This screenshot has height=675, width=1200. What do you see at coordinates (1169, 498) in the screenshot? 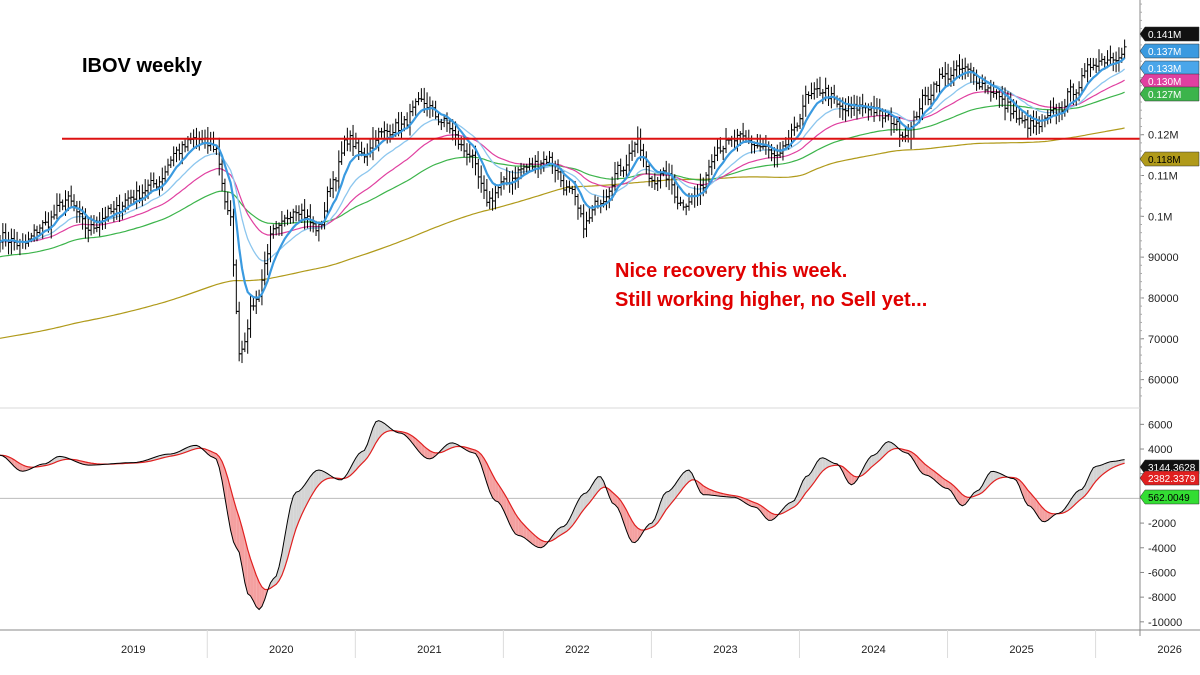
I see `tag-histogram-text: 562.0049` at bounding box center [1169, 498].